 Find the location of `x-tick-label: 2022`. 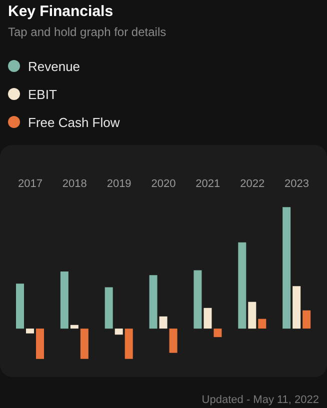

x-tick-label: 2022 is located at coordinates (252, 184).